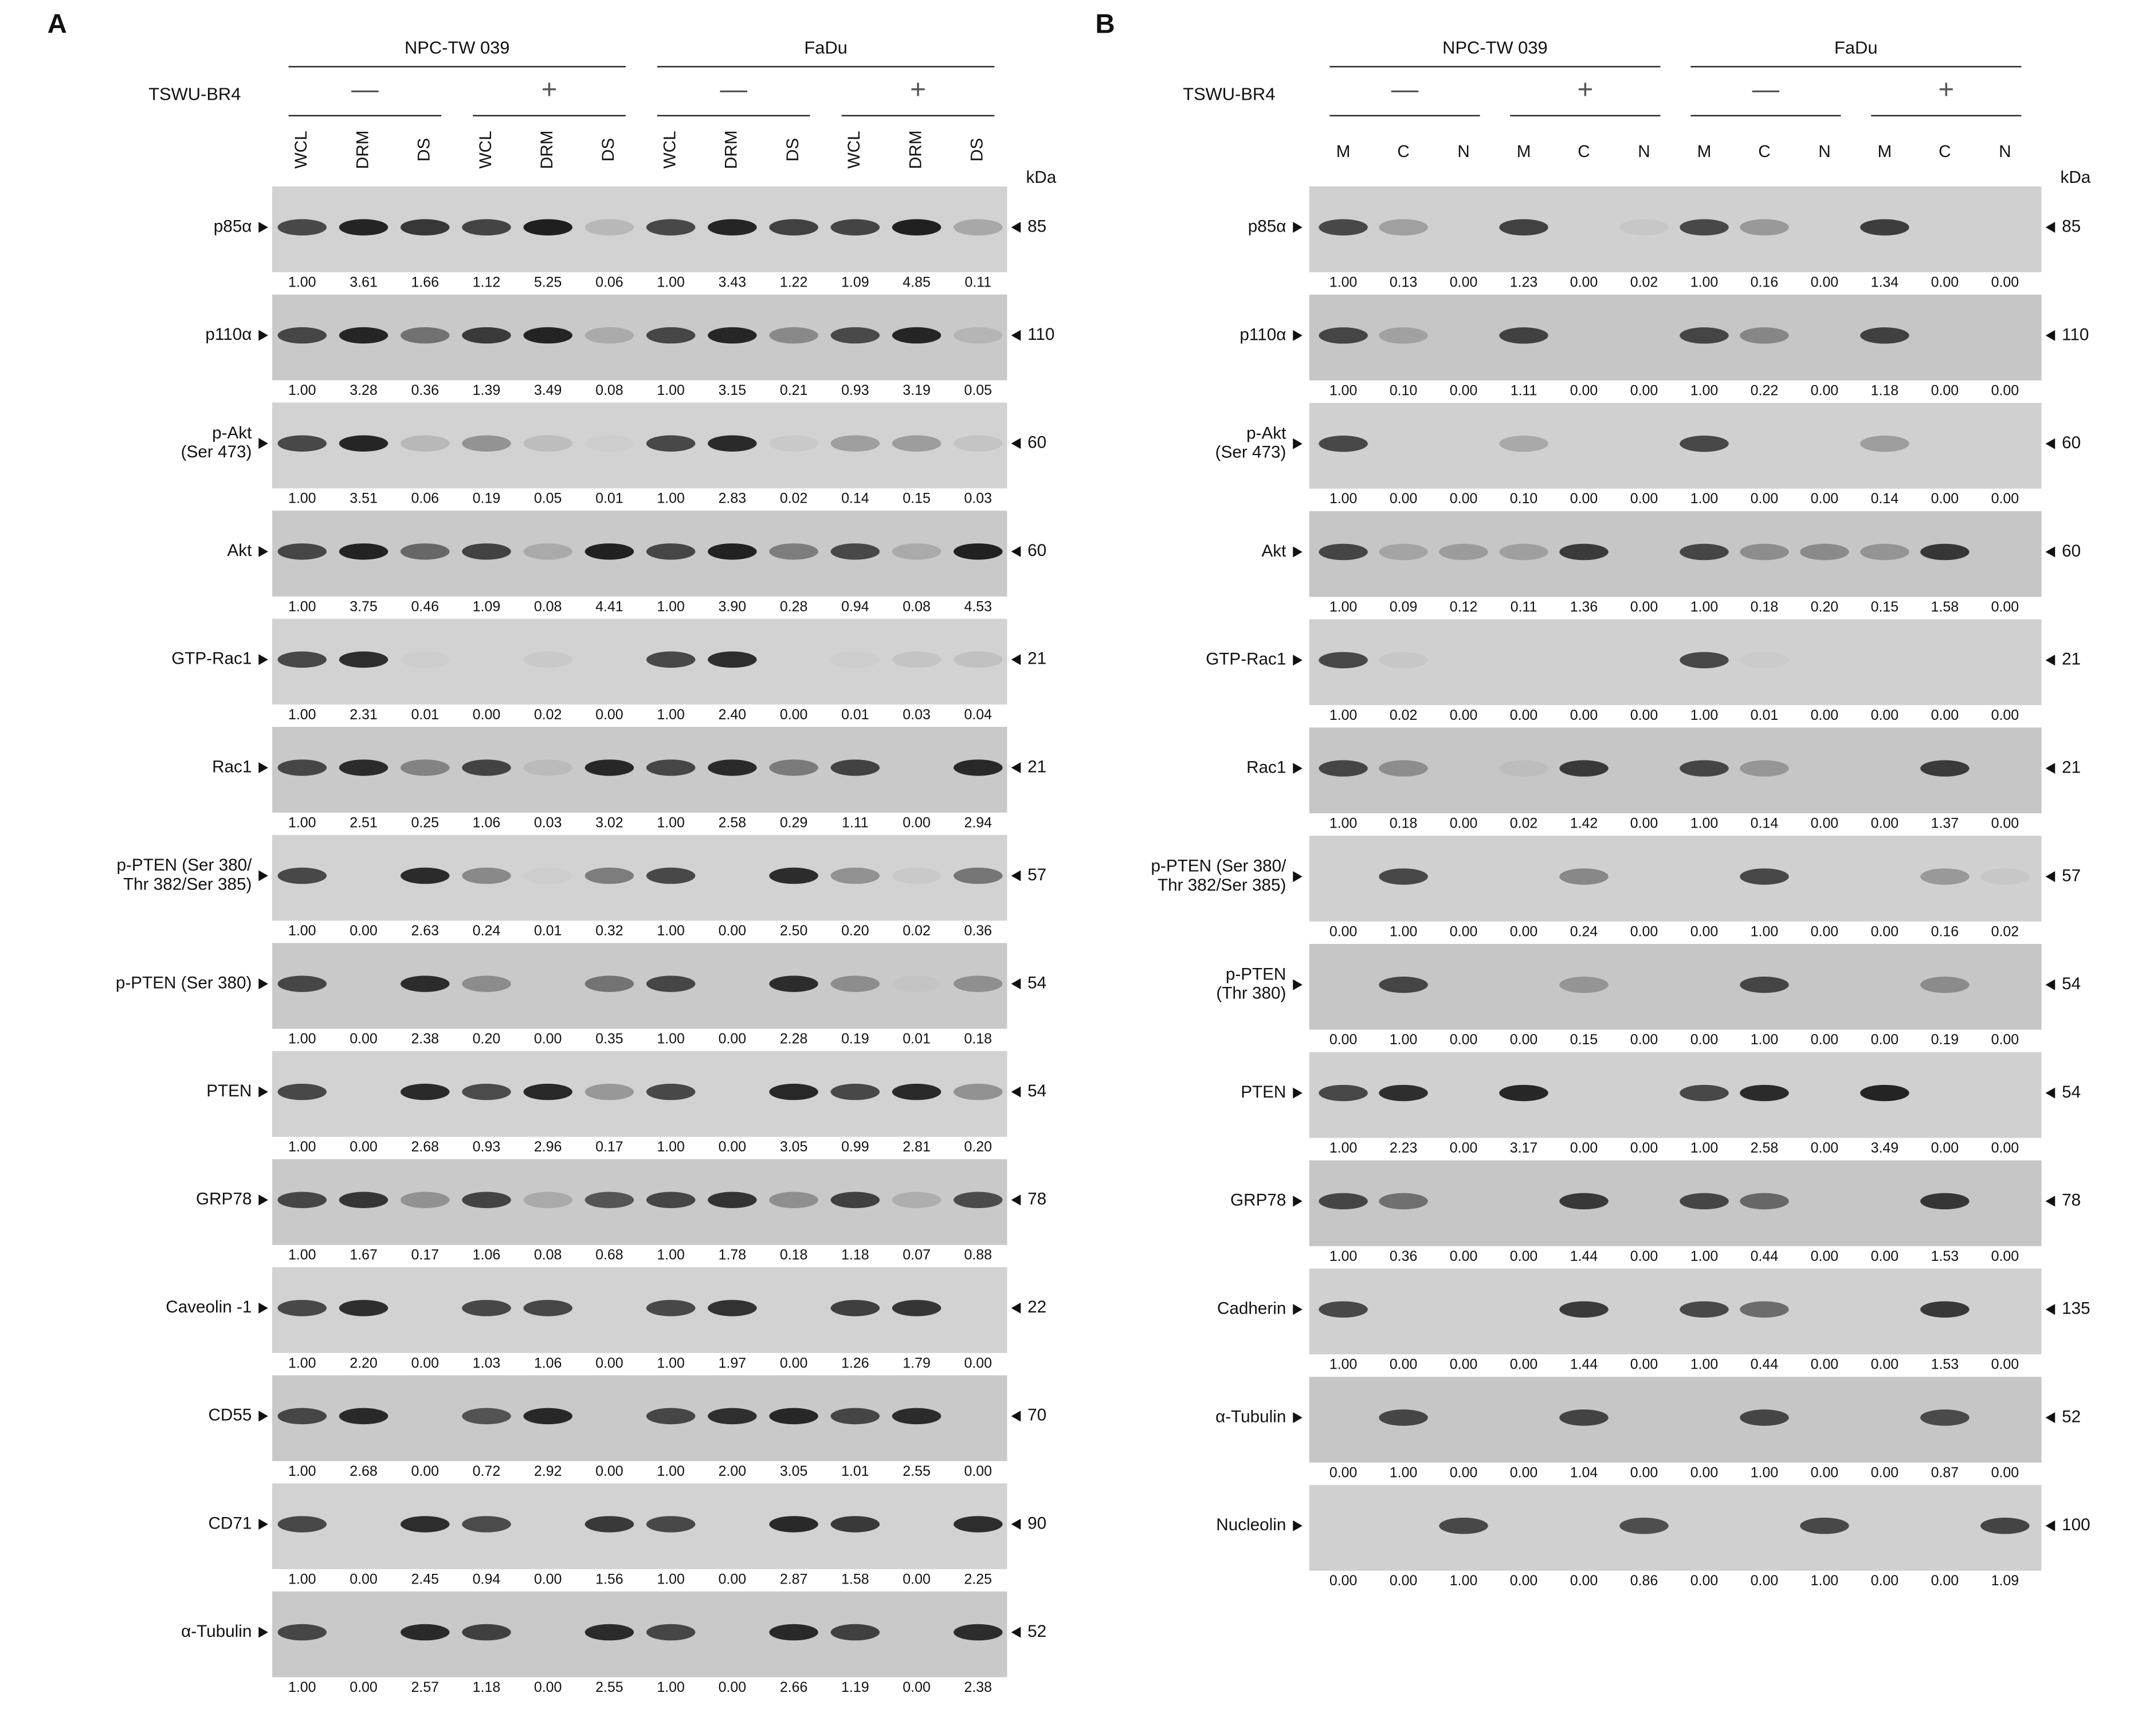 Image resolution: width=2134 pixels, height=1736 pixels. What do you see at coordinates (794, 931) in the screenshot?
I see `quant-value: 2.50` at bounding box center [794, 931].